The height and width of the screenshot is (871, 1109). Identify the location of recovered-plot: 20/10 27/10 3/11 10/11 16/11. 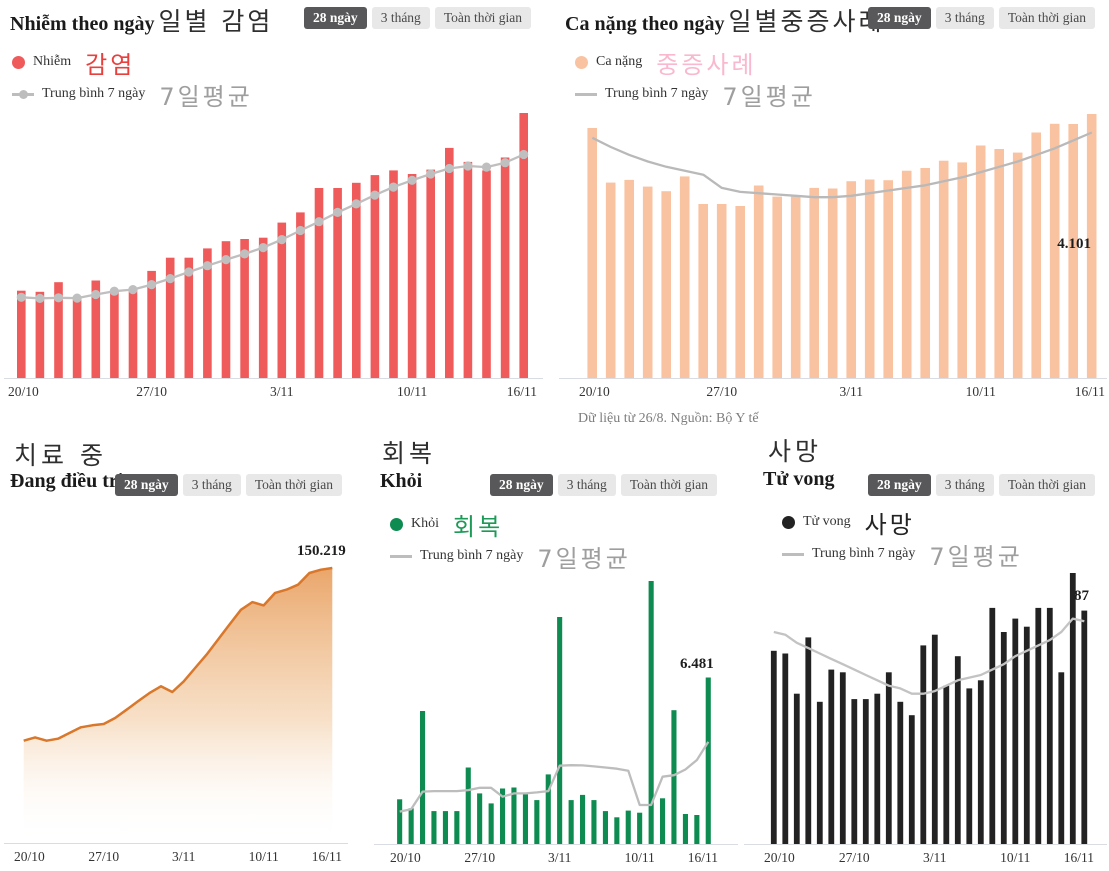
(555, 715).